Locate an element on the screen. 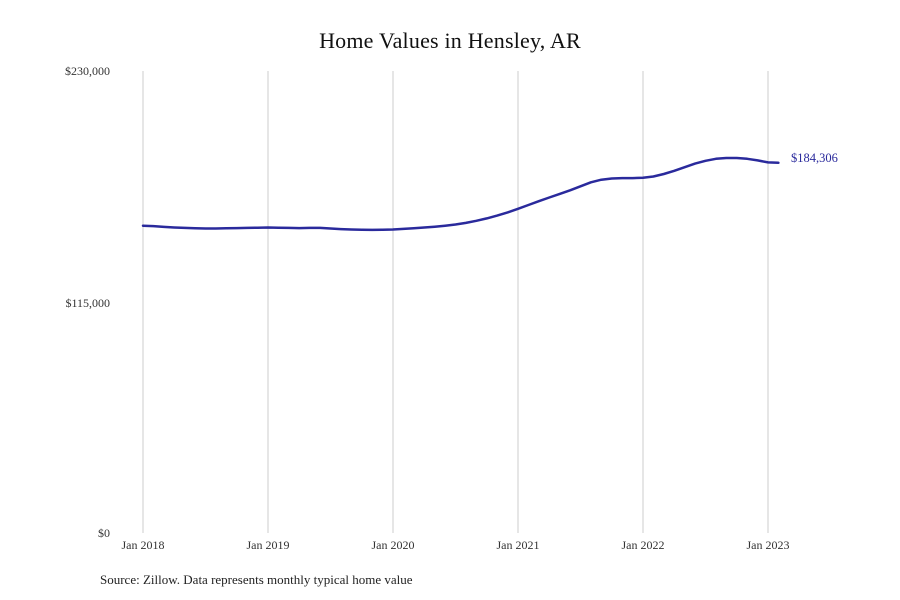 The image size is (900, 600). x-axis-tick-jan-2021: Jan 2021 is located at coordinates (518, 545).